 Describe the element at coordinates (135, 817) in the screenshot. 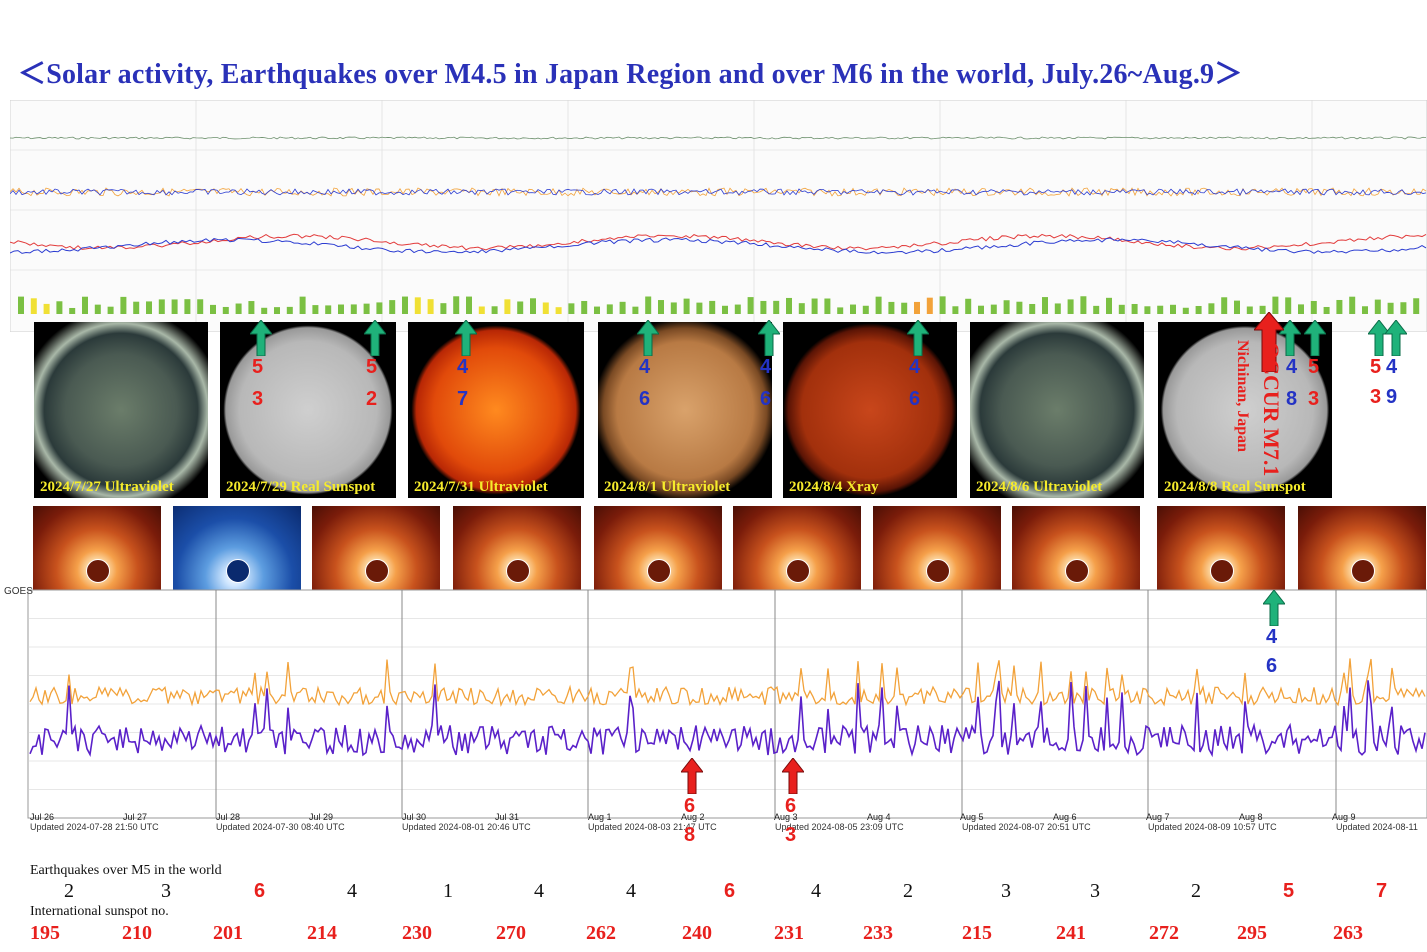

I see `xray-tick-label: Jul 27` at that location.